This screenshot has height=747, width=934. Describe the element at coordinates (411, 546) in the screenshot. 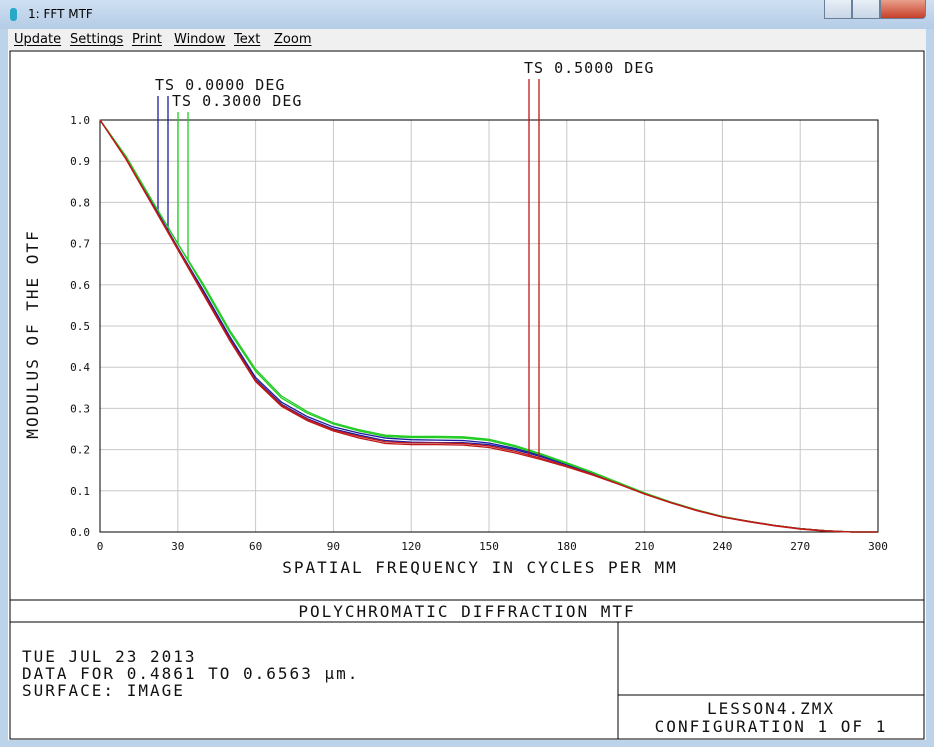

I see `x-tick-label: 120` at that location.